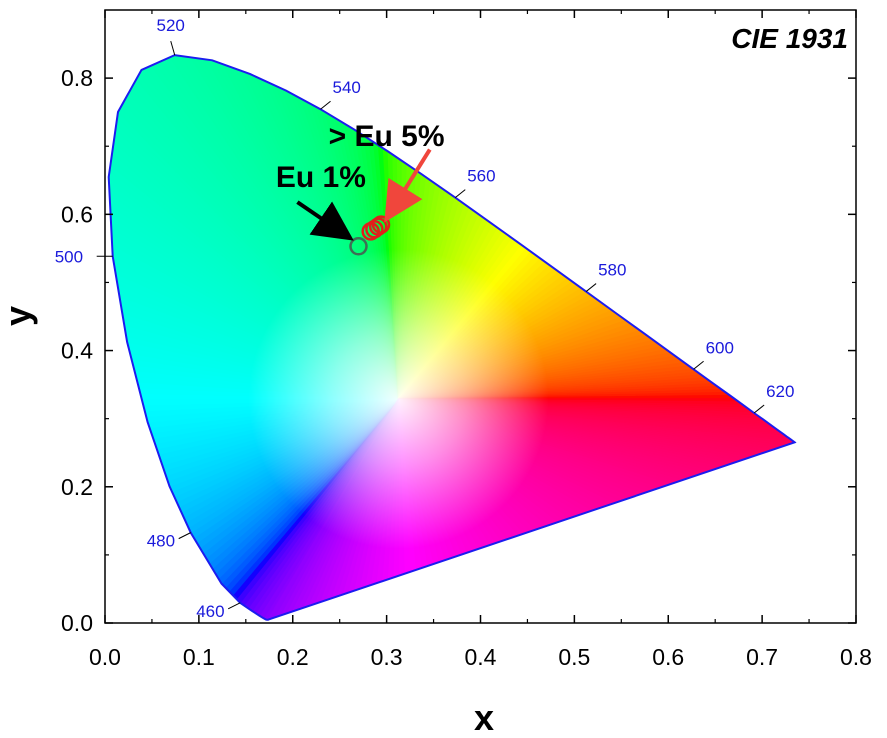 The width and height of the screenshot is (887, 738). What do you see at coordinates (387, 657) in the screenshot?
I see `x-tick-label: 0.3` at bounding box center [387, 657].